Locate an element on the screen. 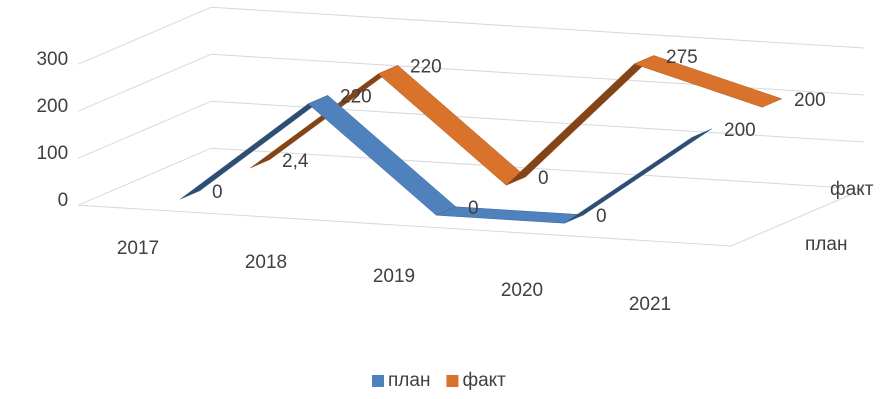 This screenshot has height=399, width=885. x-tick-label: 2018 is located at coordinates (266, 262).